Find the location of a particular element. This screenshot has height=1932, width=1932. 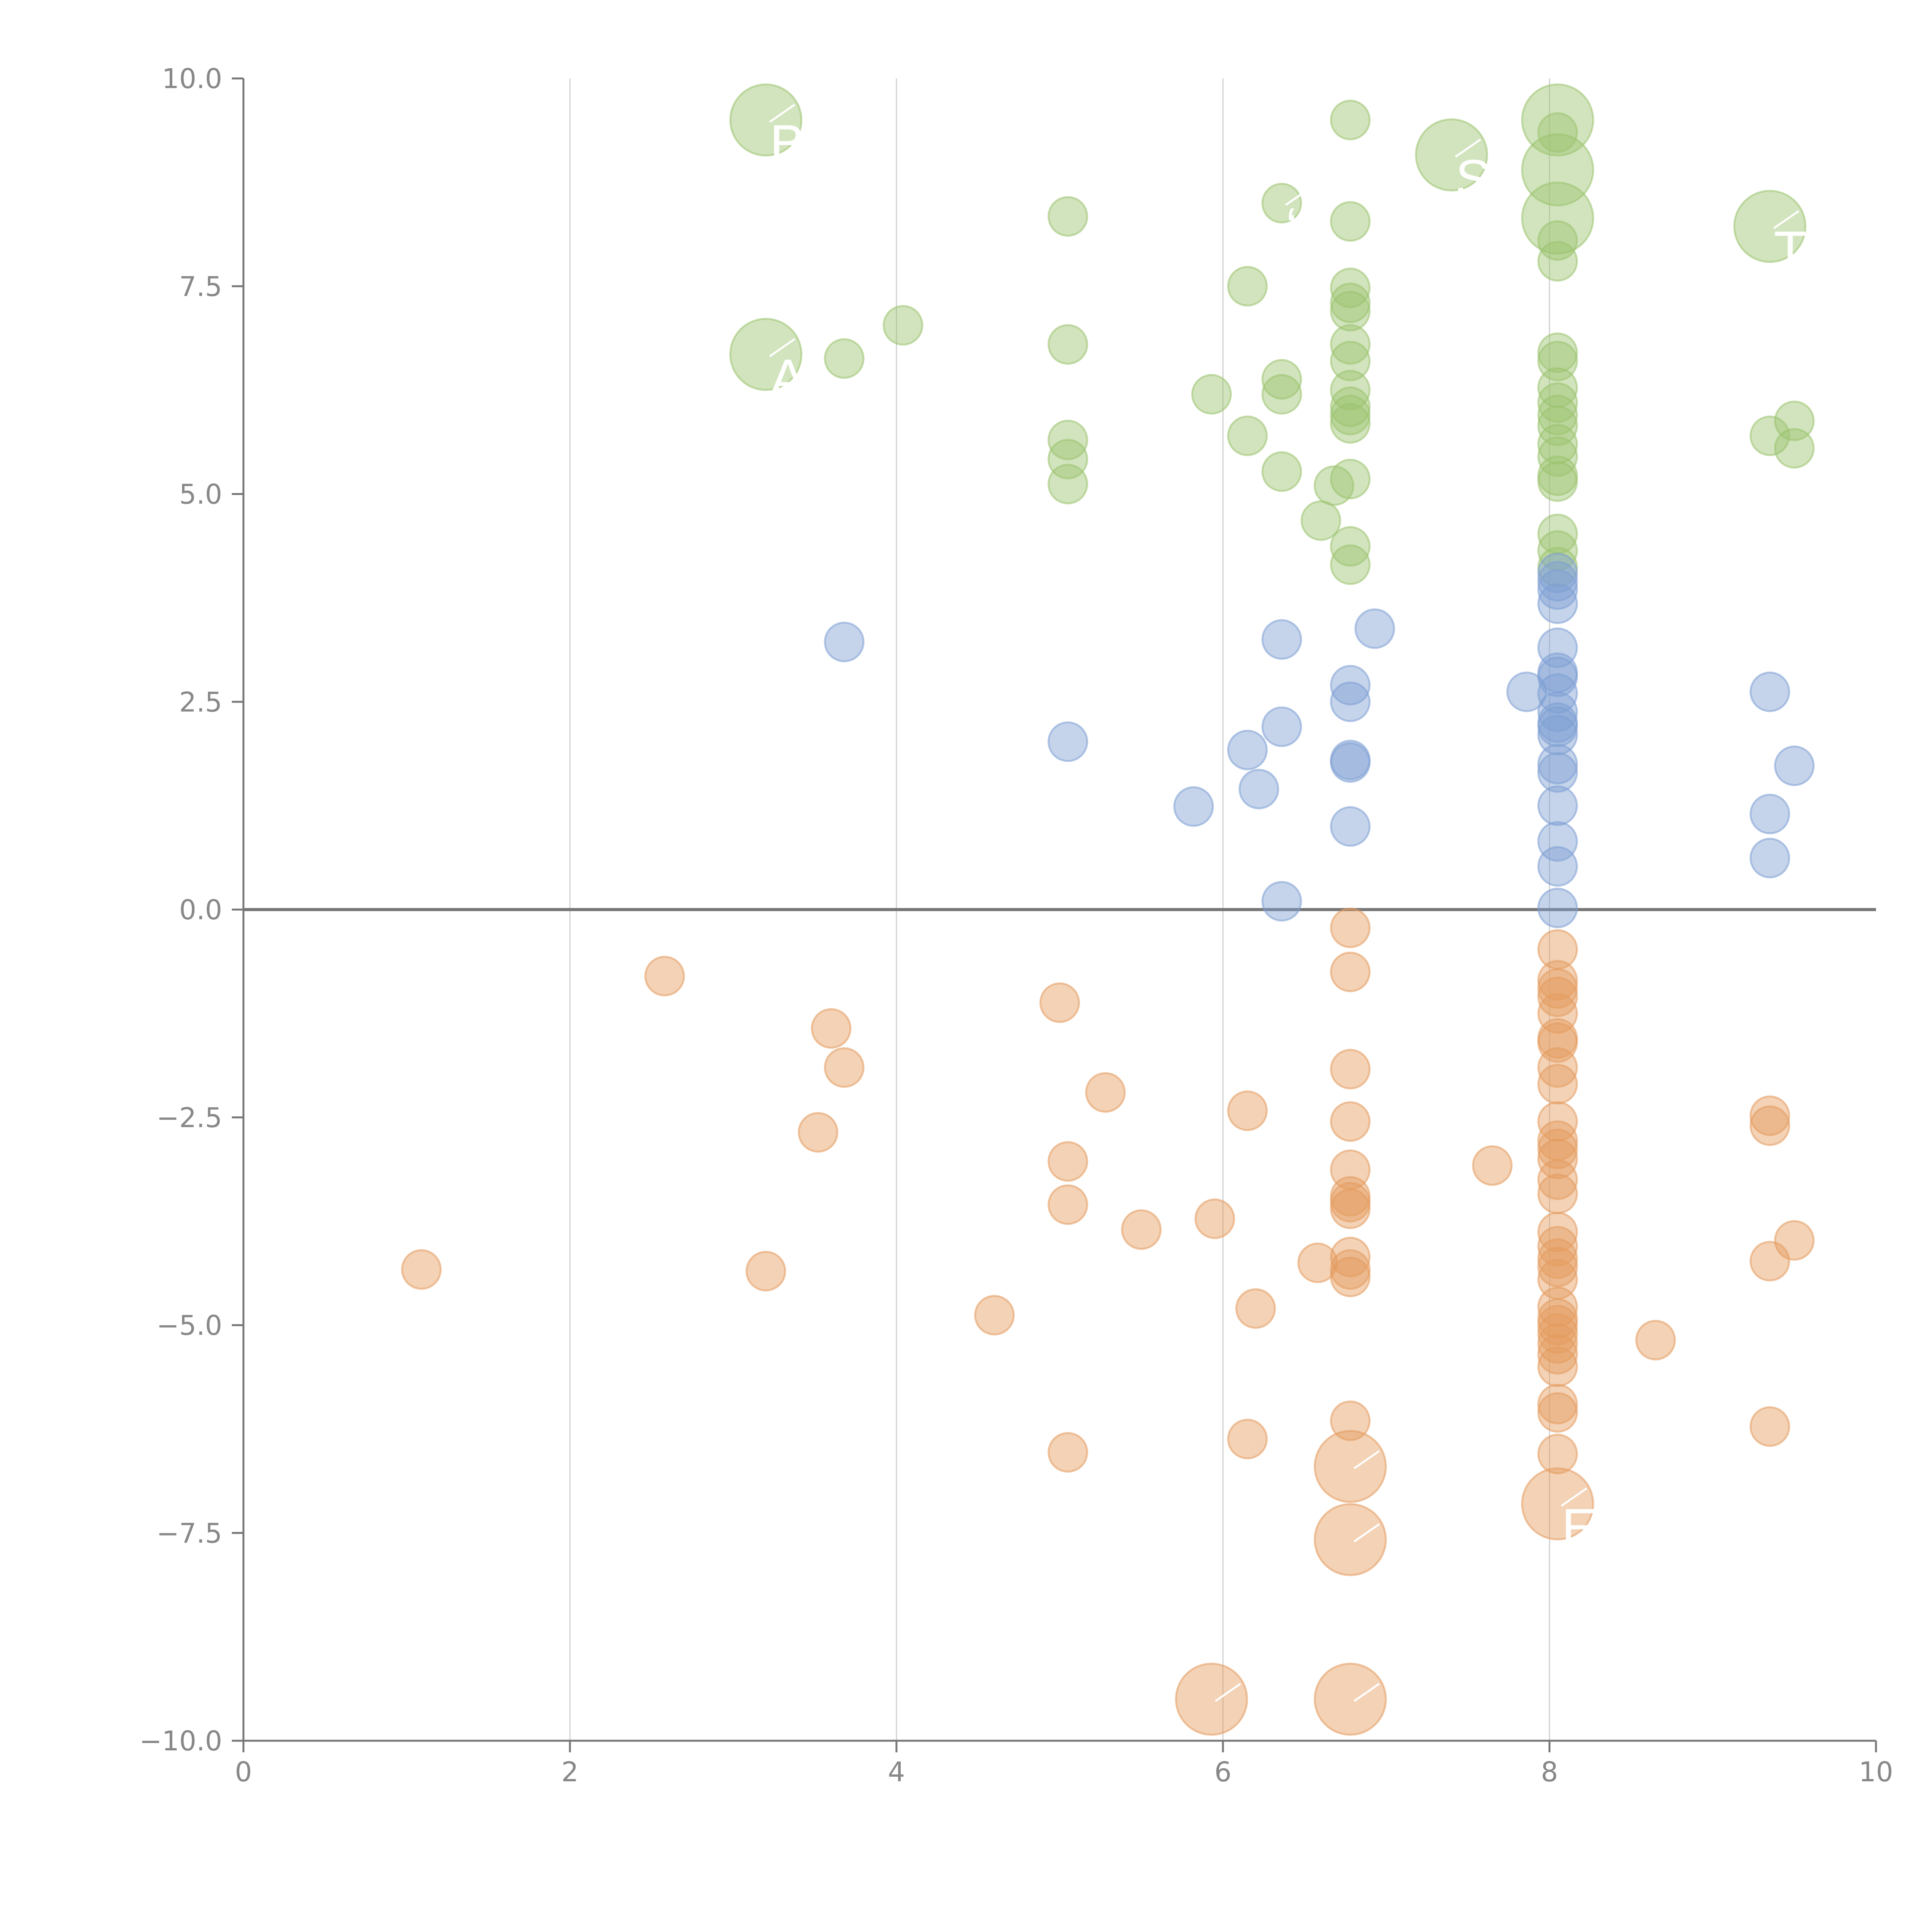

y-tick-label-4: 0.0 is located at coordinates (200, 910).